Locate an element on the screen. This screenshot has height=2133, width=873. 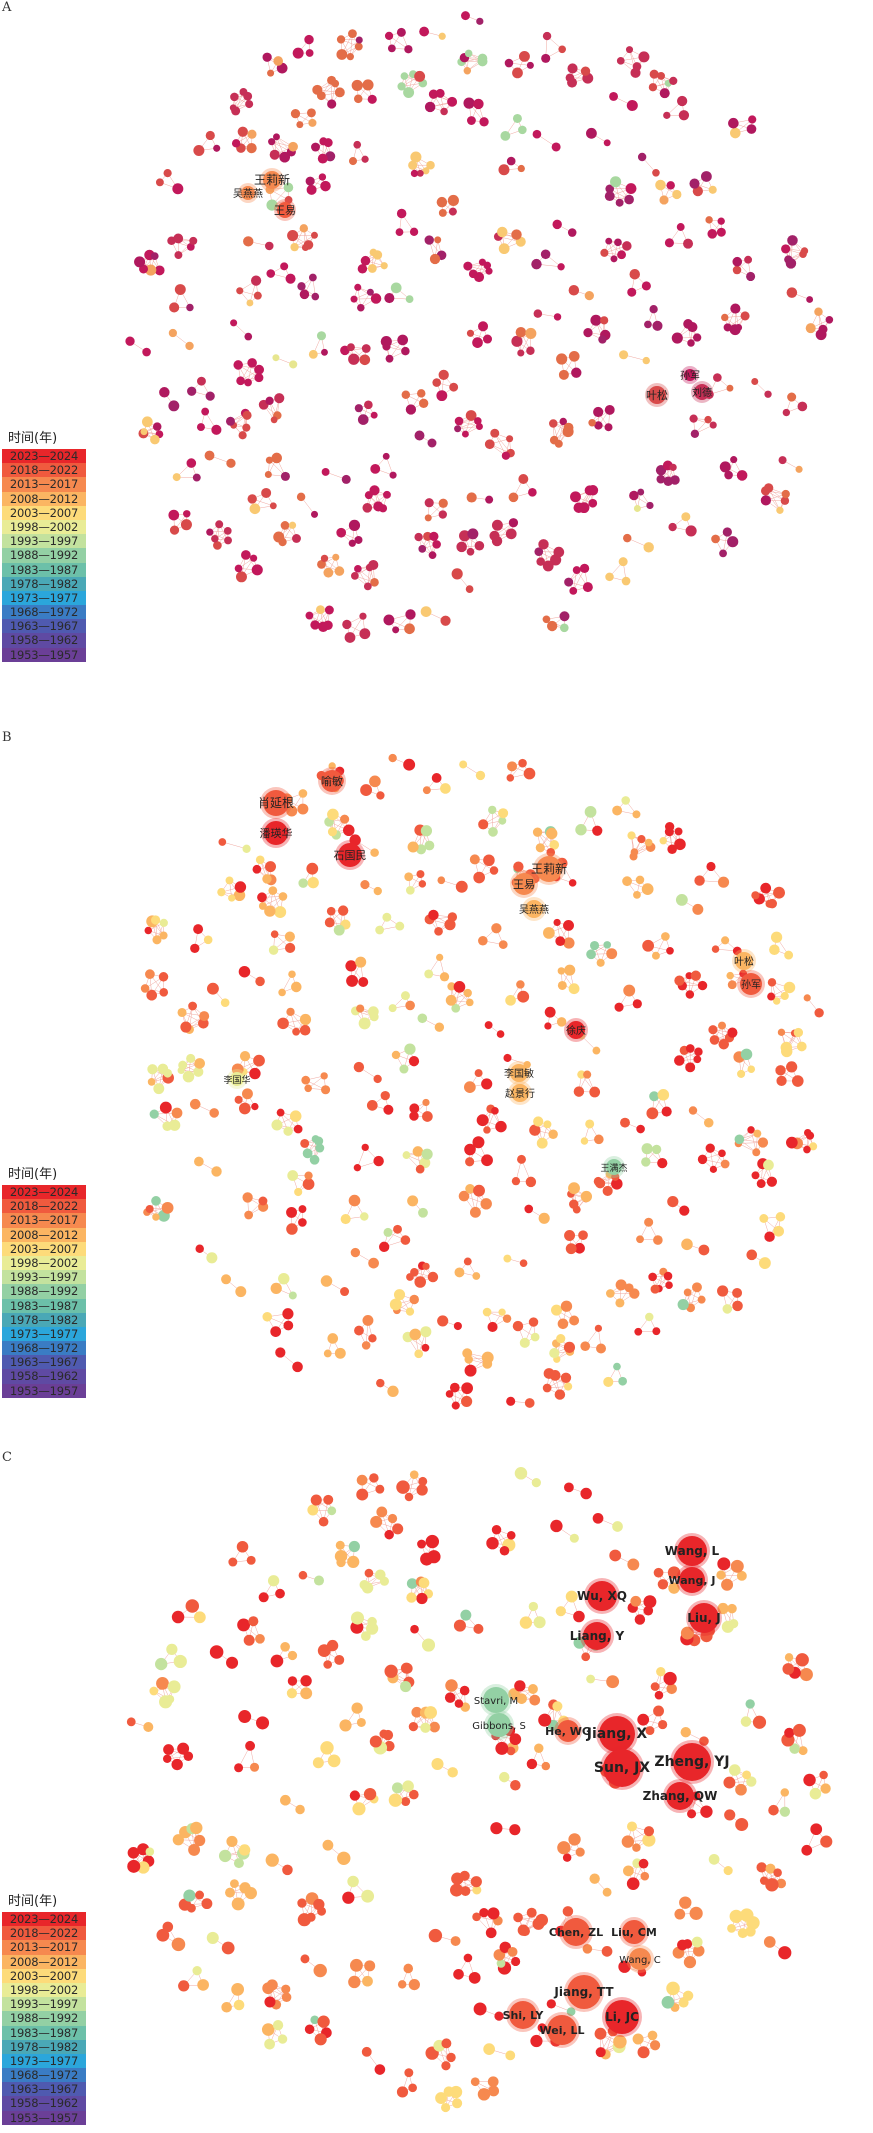
legend-item: 1968—1972 is located at coordinates (44, 2075).